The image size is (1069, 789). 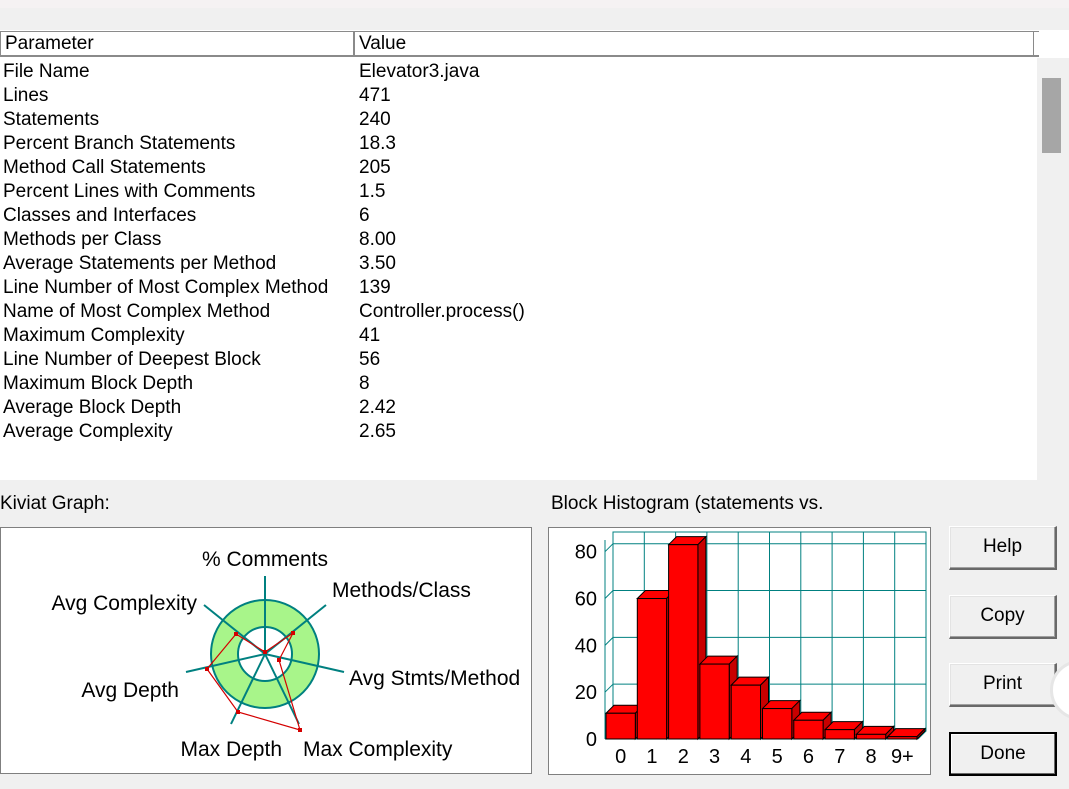 I want to click on parameter-cell: Average Block Depth, so click(x=92, y=407).